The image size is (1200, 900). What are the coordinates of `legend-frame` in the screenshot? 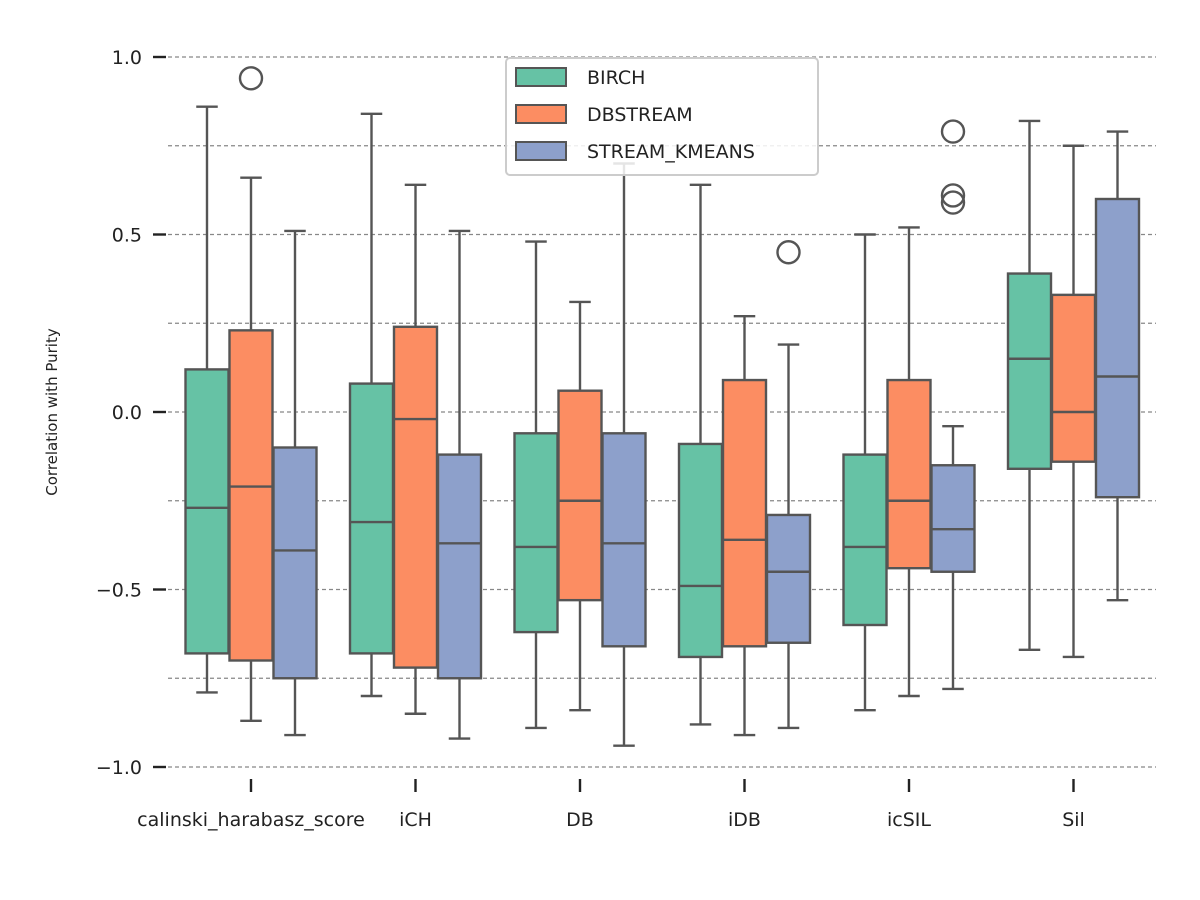 It's located at (662, 116).